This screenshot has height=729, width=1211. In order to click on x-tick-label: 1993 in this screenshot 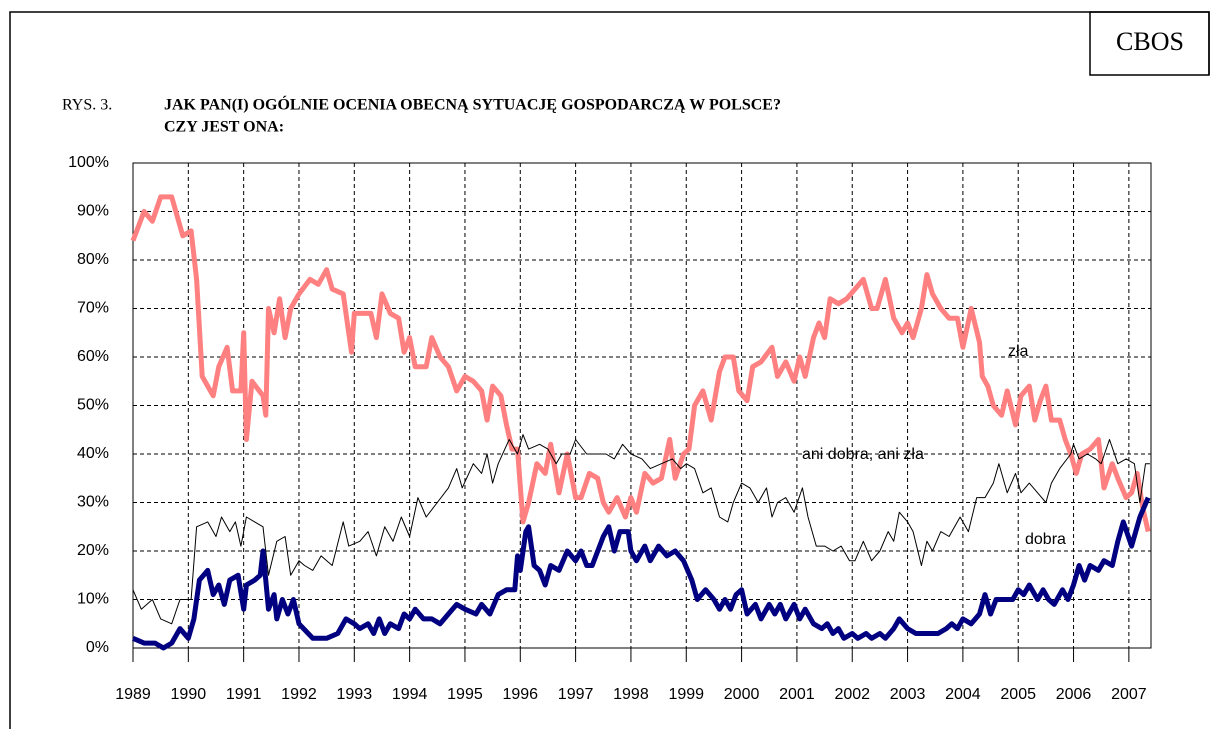, I will do `click(355, 694)`.